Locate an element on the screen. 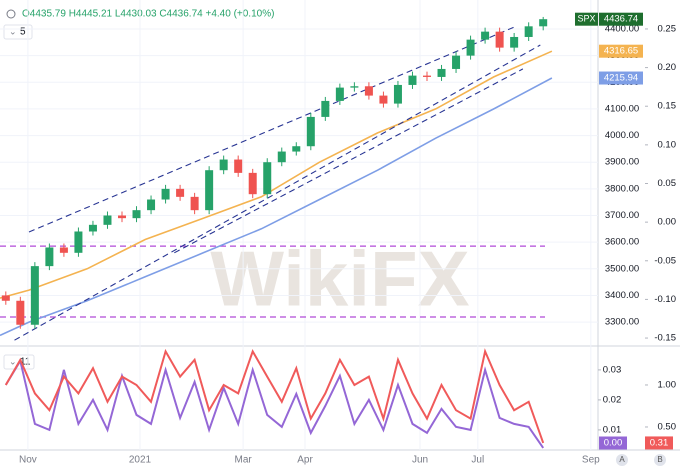  y-tick-label: 3500.00 is located at coordinates (622, 268).